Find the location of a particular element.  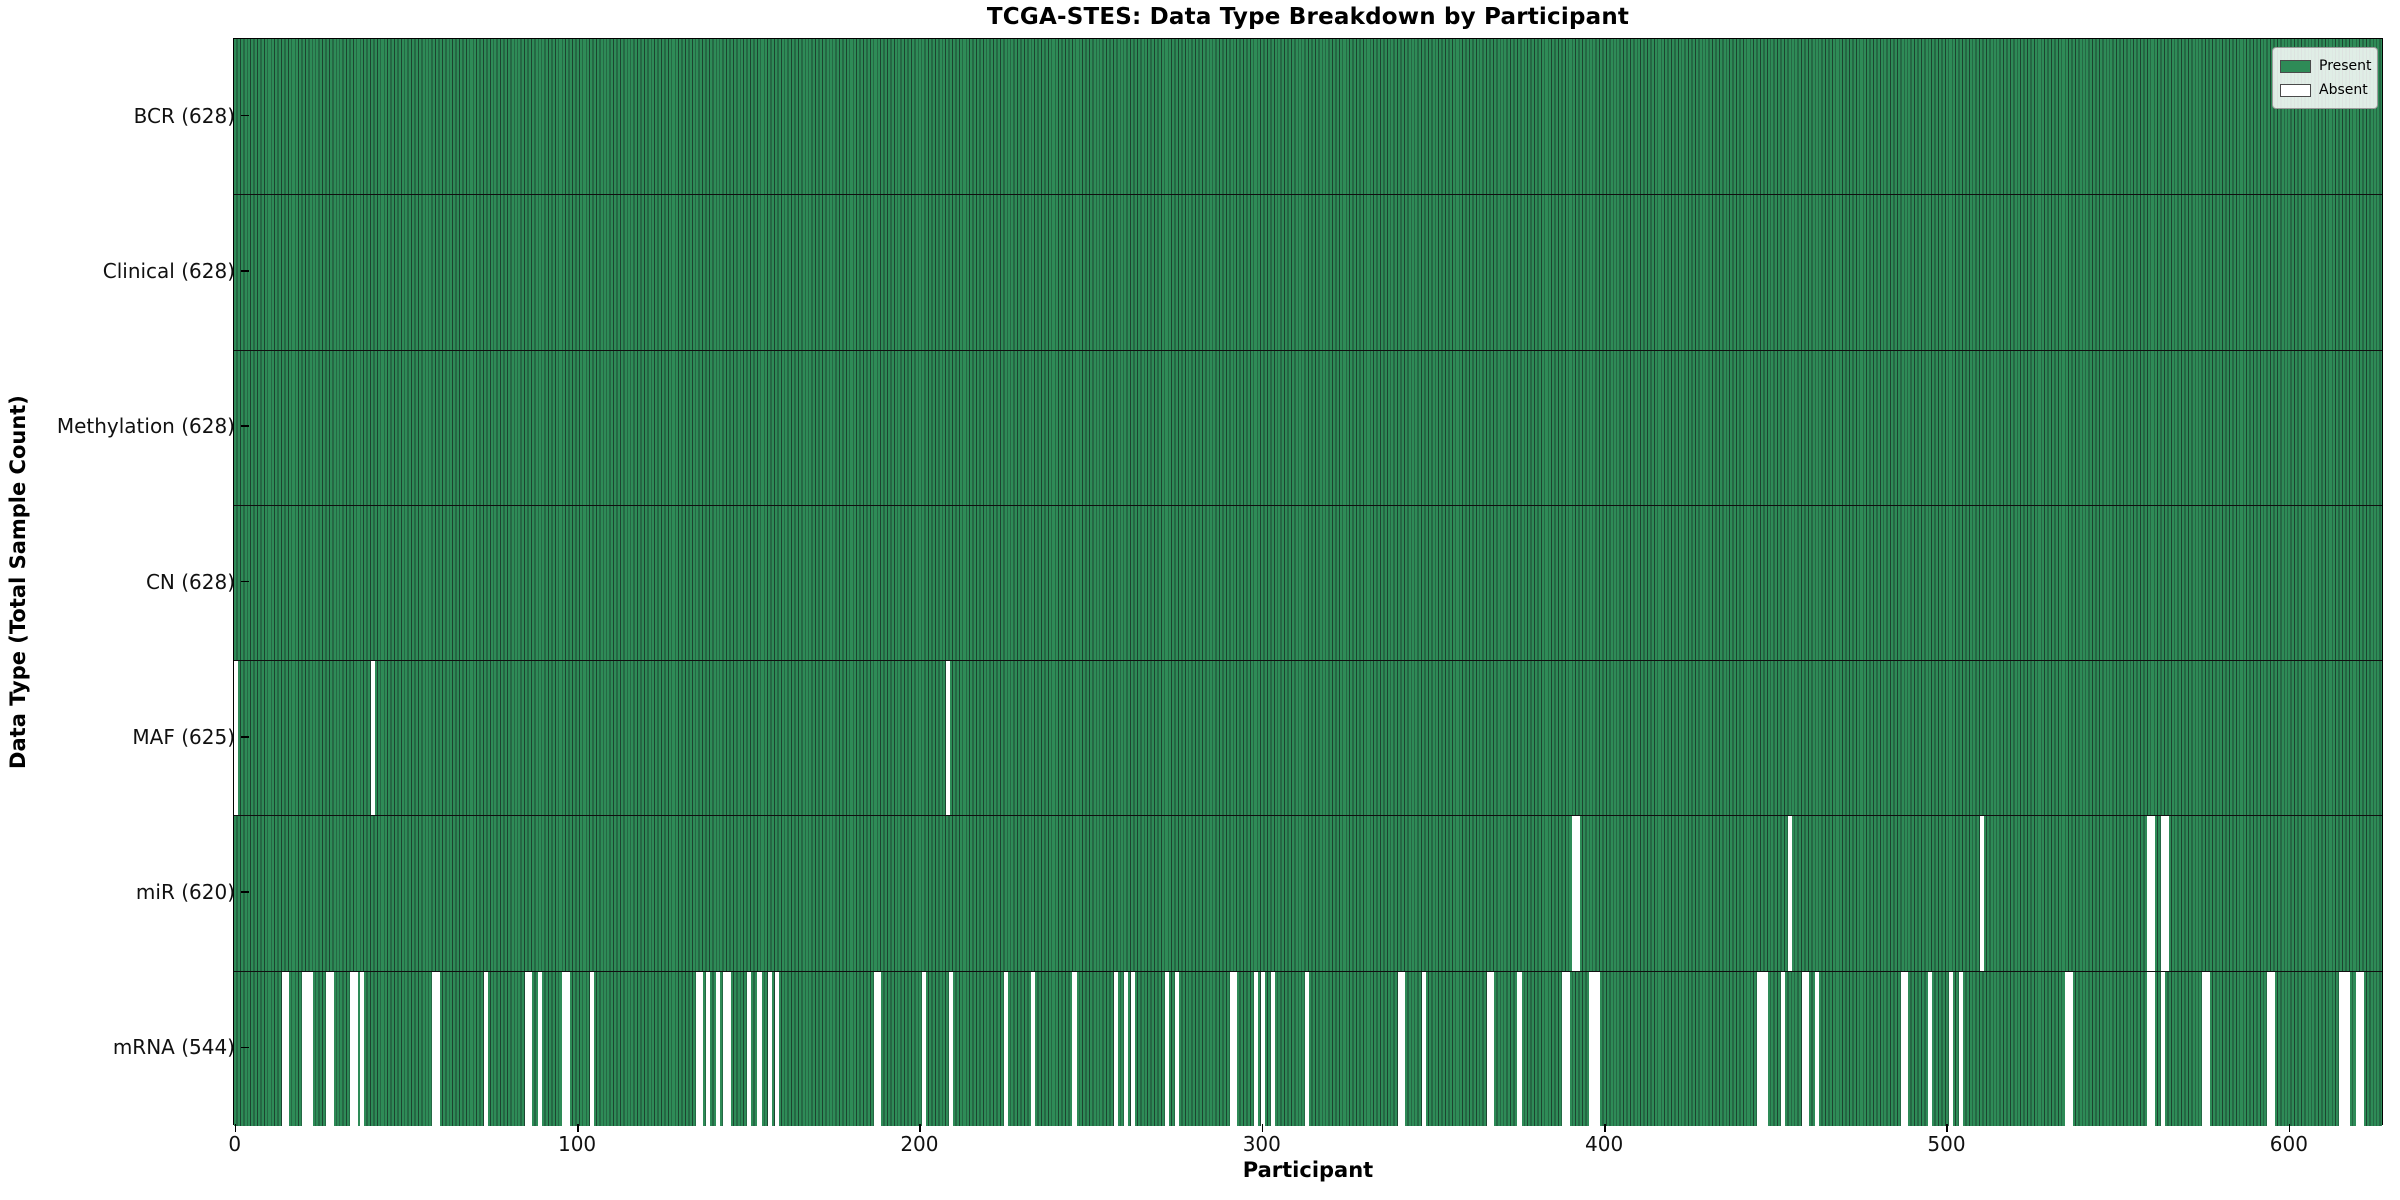

row-fill-BCR is located at coordinates (1308, 117).